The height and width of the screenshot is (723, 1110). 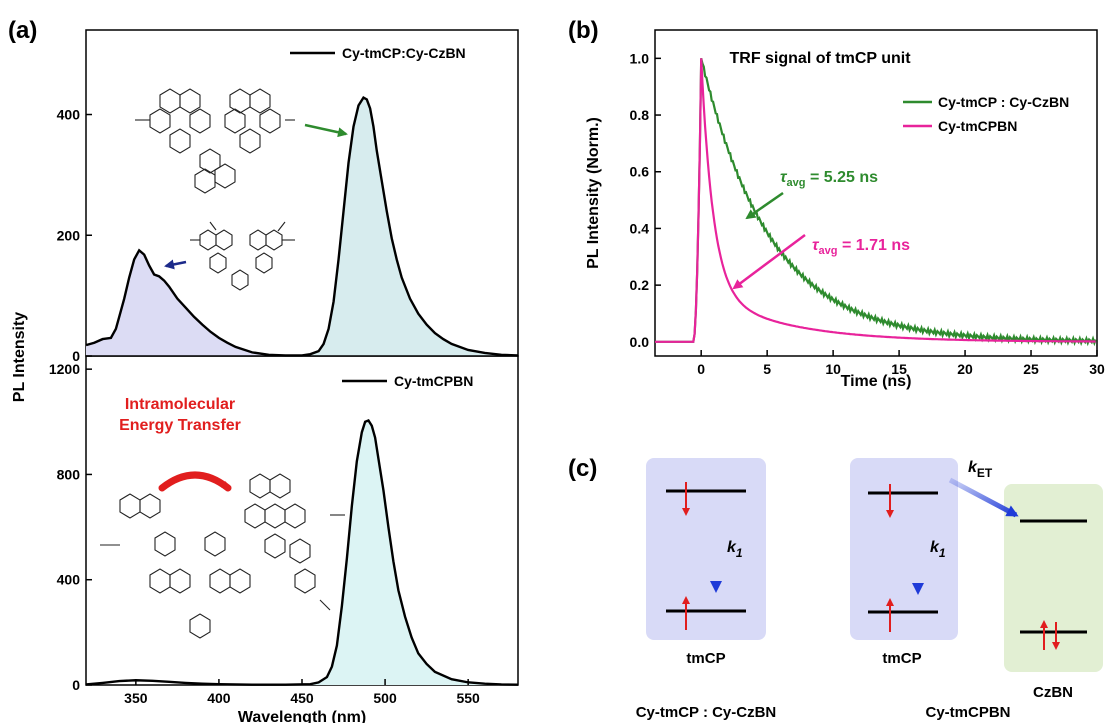 What do you see at coordinates (302, 698) in the screenshot?
I see `x-tick-label: 450` at bounding box center [302, 698].